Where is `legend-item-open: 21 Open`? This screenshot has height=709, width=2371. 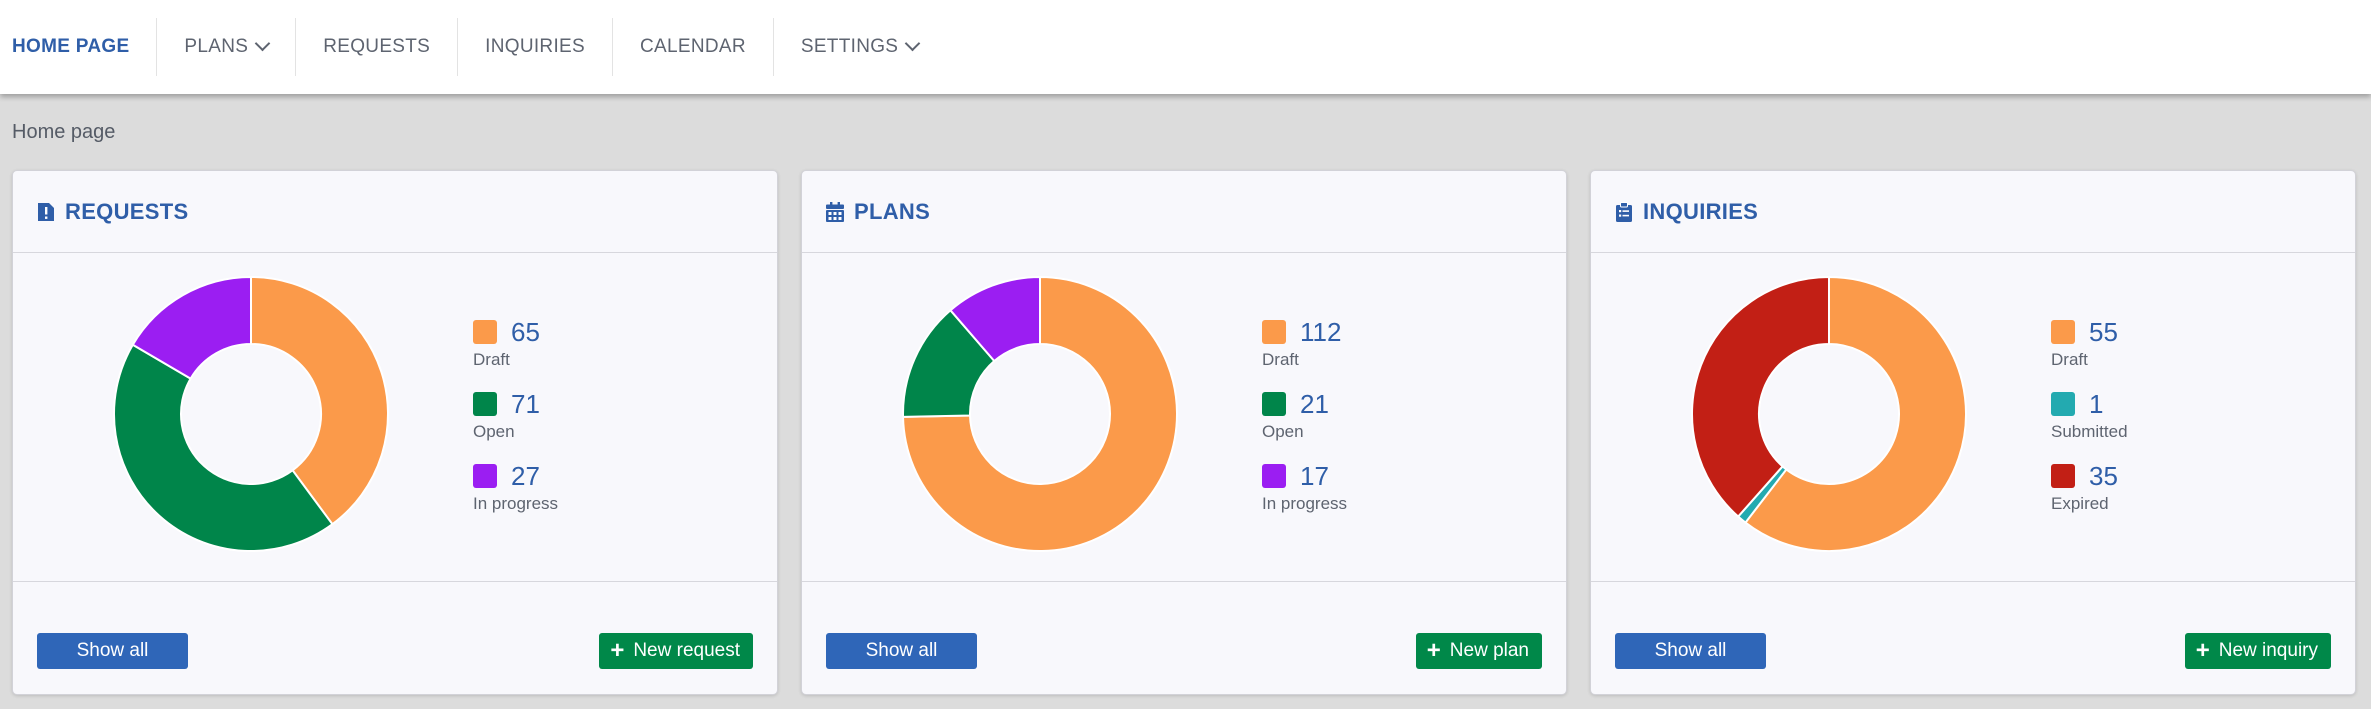
legend-item-open: 21 Open is located at coordinates (1304, 425).